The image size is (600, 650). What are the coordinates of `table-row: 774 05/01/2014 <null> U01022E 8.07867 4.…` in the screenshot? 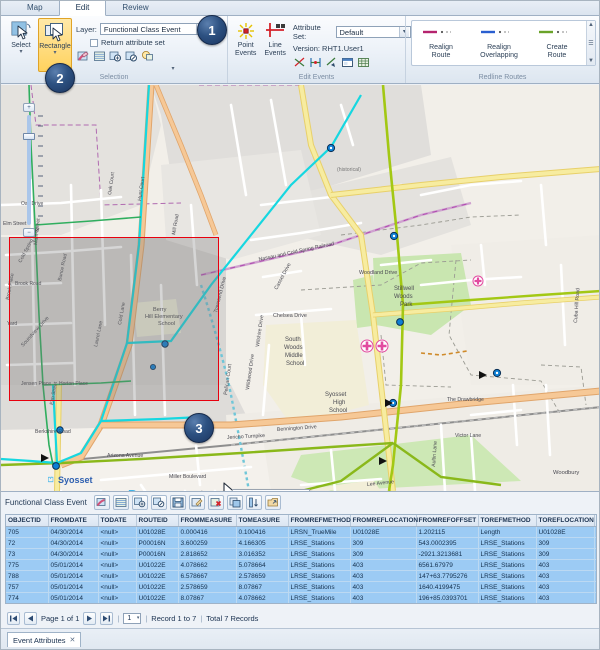 It's located at (301, 597).